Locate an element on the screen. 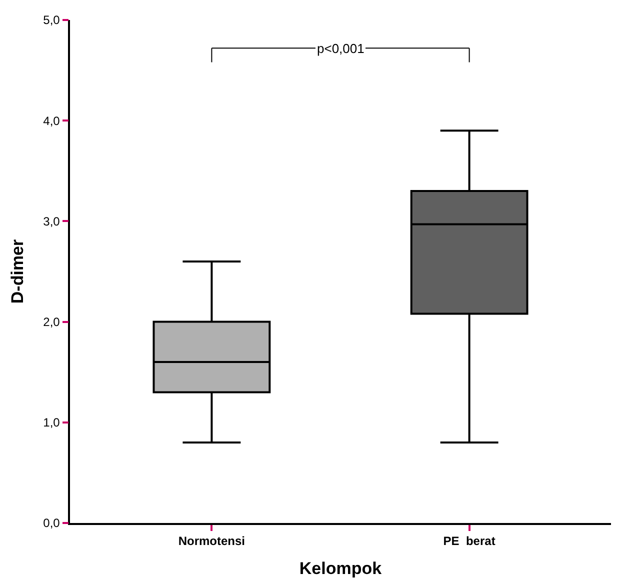  y-tick-label: 2,0 is located at coordinates (51, 322).